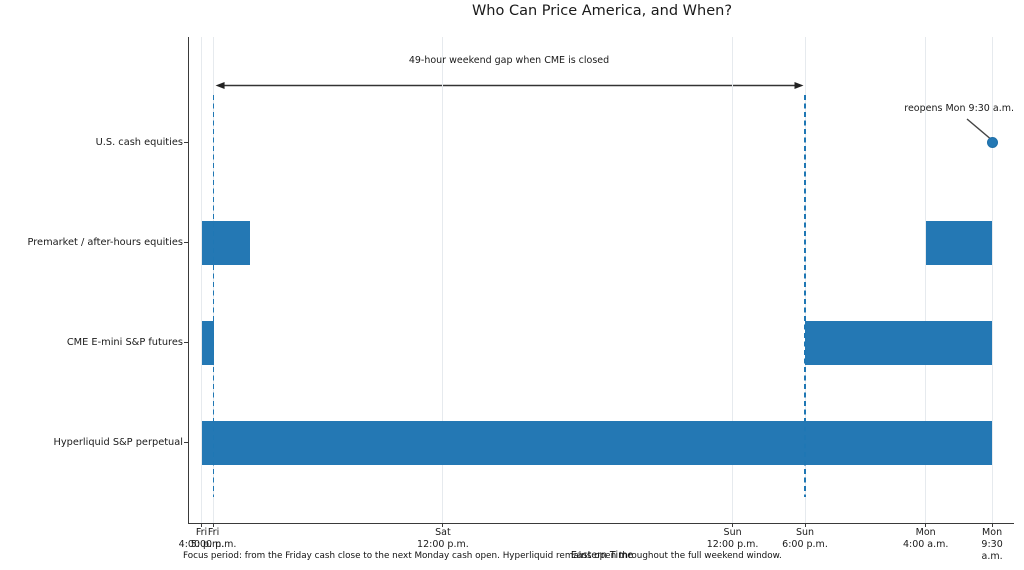 This screenshot has height=570, width=1024. Describe the element at coordinates (992, 544) in the screenshot. I see `x-tick-label: Mon 9:30 a.m.` at that location.